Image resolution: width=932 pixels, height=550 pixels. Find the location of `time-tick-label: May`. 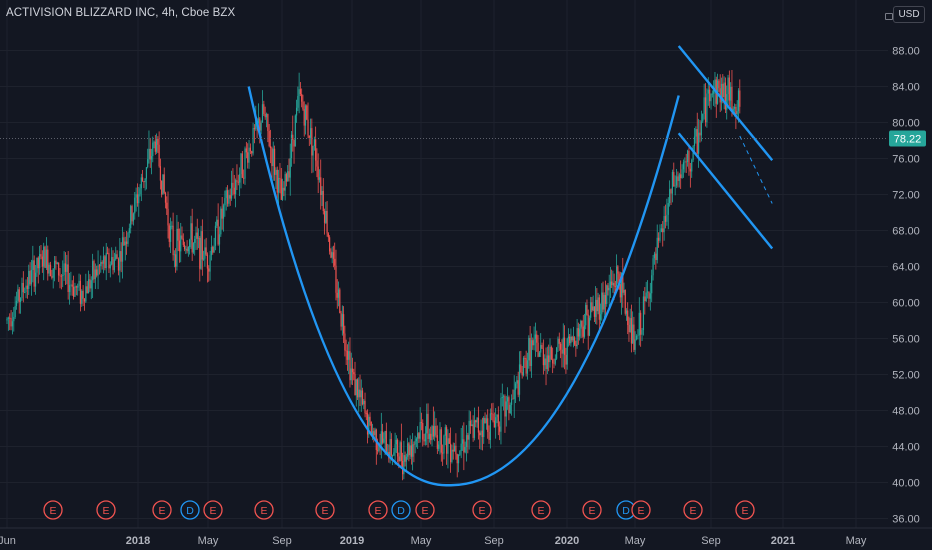

time-tick-label: May is located at coordinates (208, 541).